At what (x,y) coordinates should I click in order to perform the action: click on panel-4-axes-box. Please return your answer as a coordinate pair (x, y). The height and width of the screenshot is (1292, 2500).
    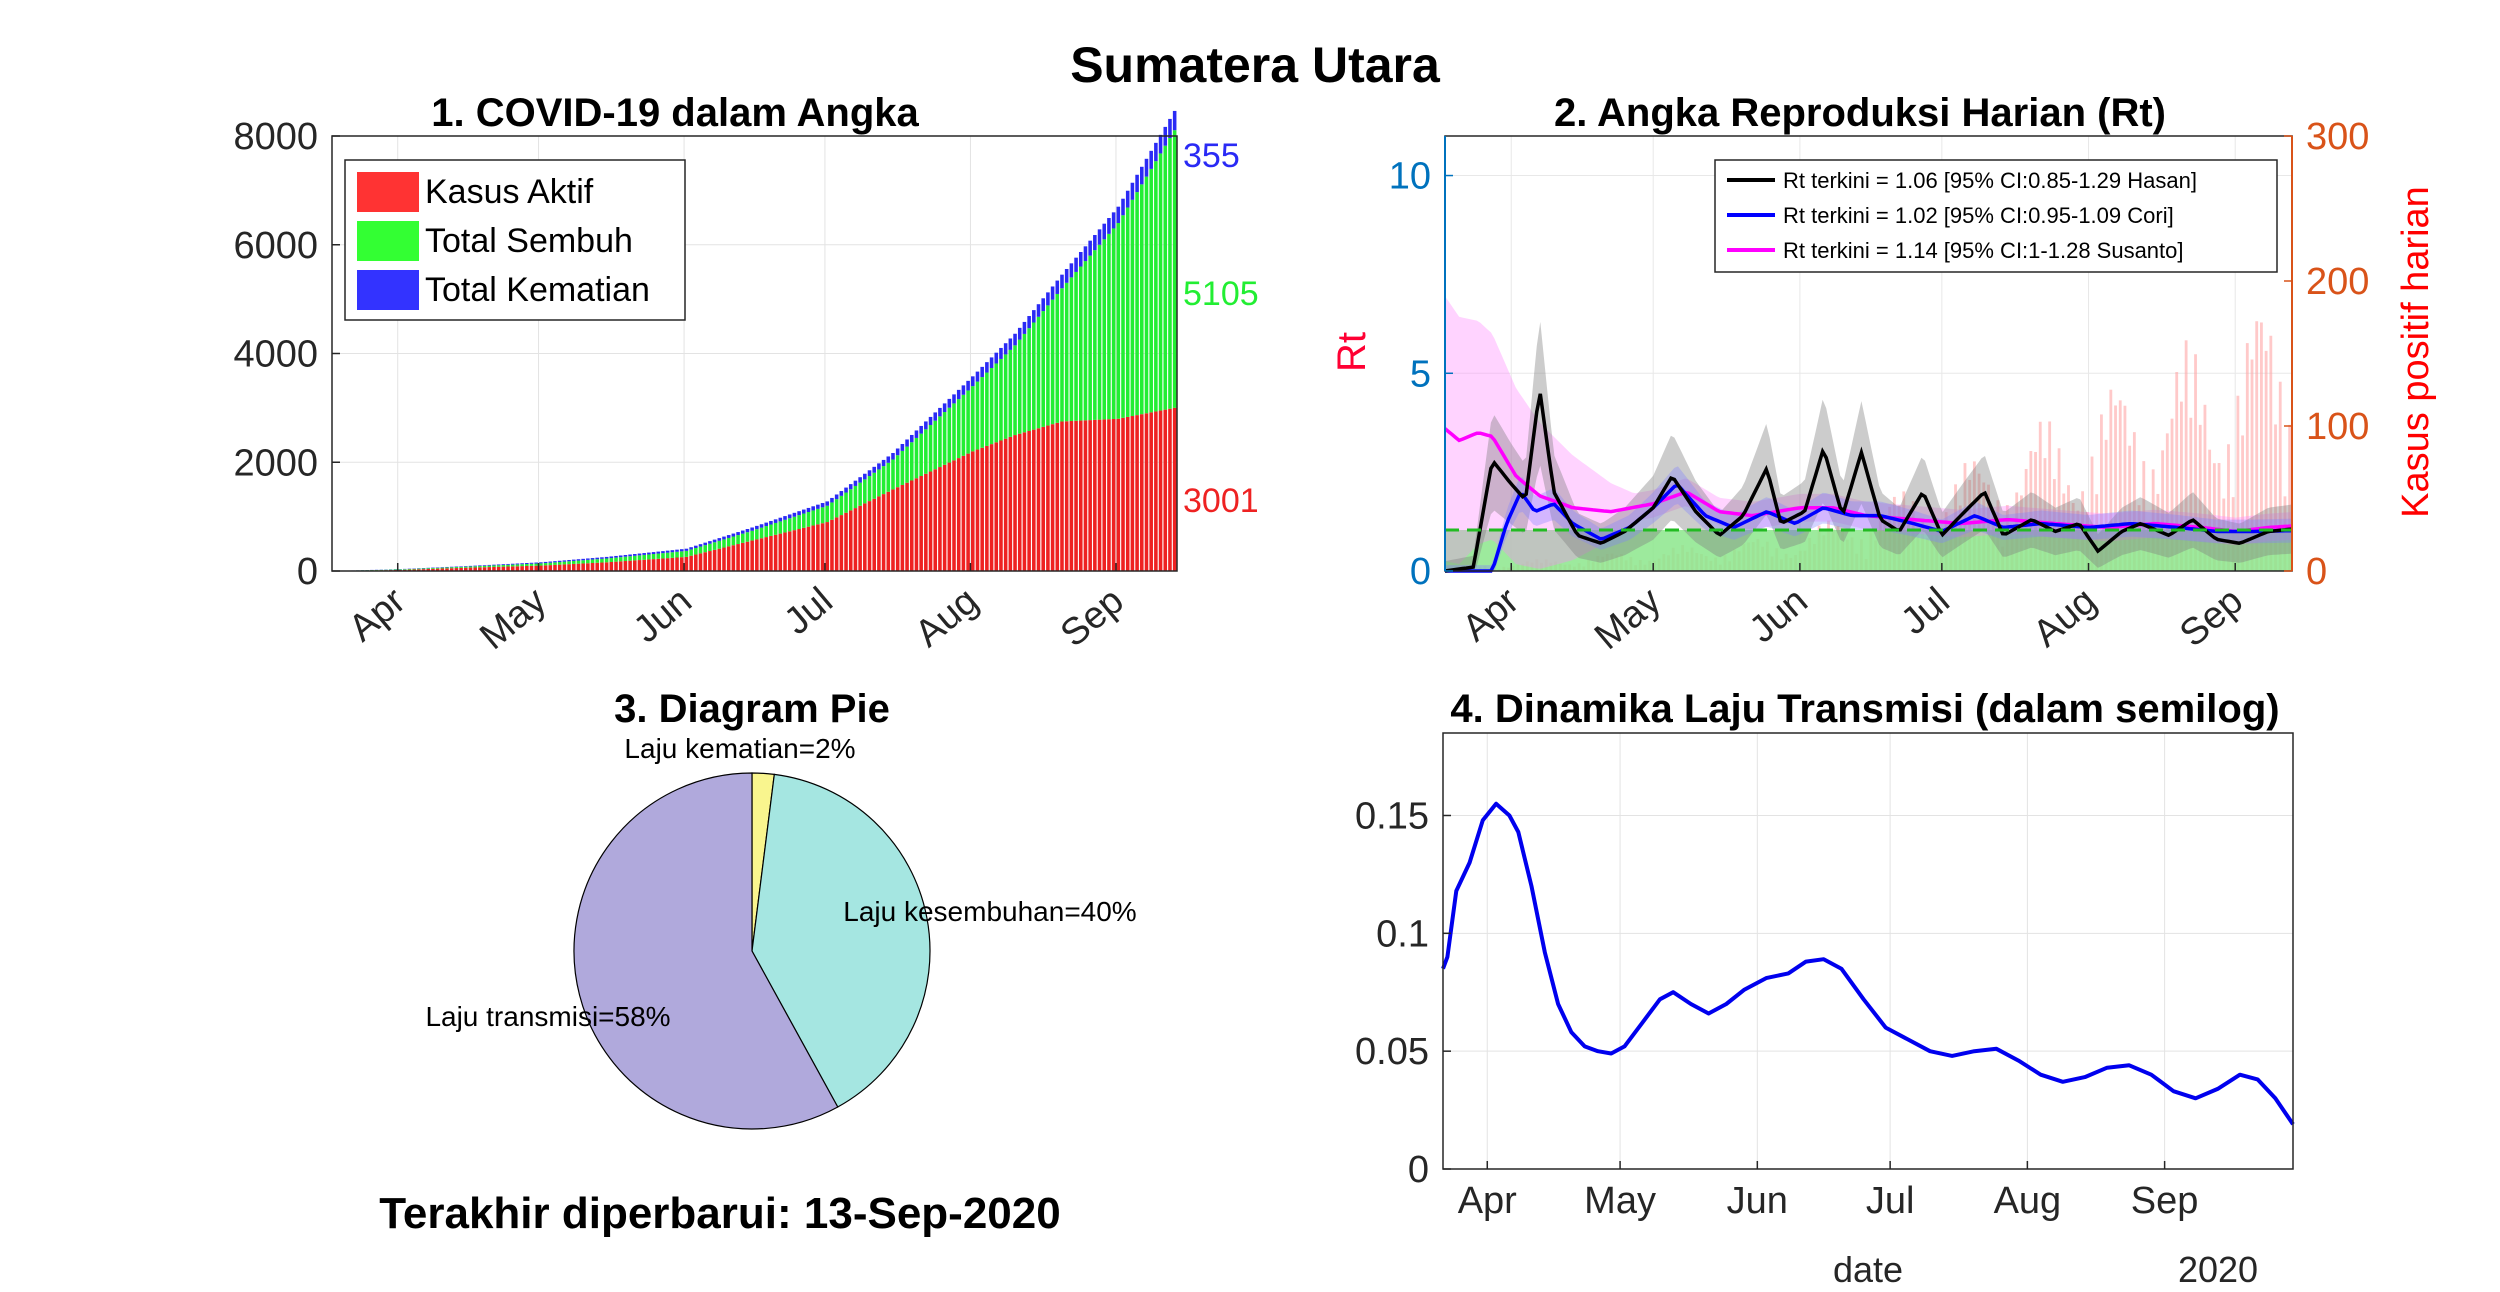
    Looking at the image, I should click on (1868, 951).